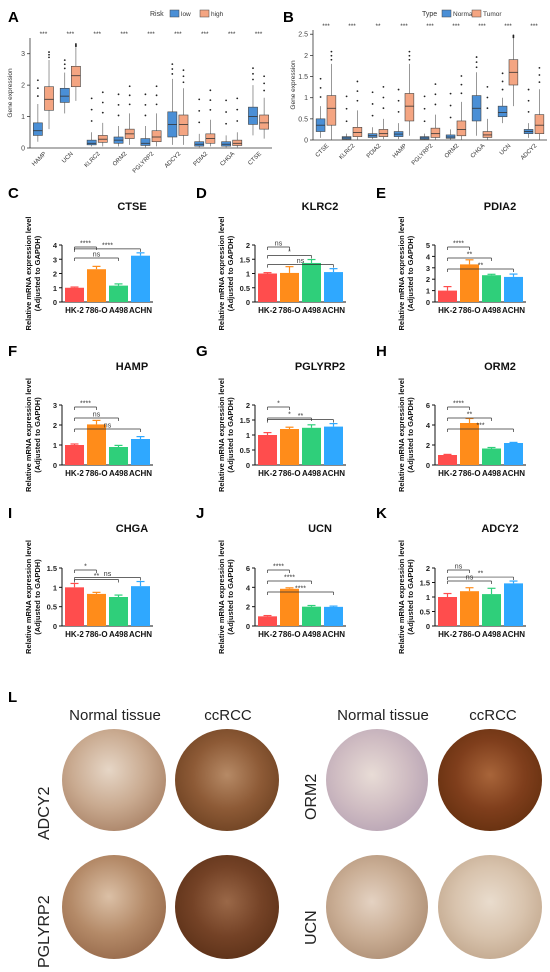 Image resolution: width=550 pixels, height=972 pixels. What do you see at coordinates (374, 151) in the screenshot?
I see `x-tick-label: PDIA2` at bounding box center [374, 151].